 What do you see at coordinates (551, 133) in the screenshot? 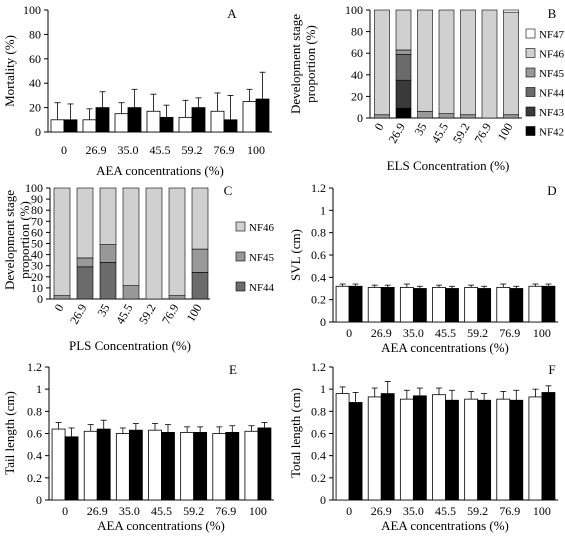
I see `legend-label: NF42` at bounding box center [551, 133].